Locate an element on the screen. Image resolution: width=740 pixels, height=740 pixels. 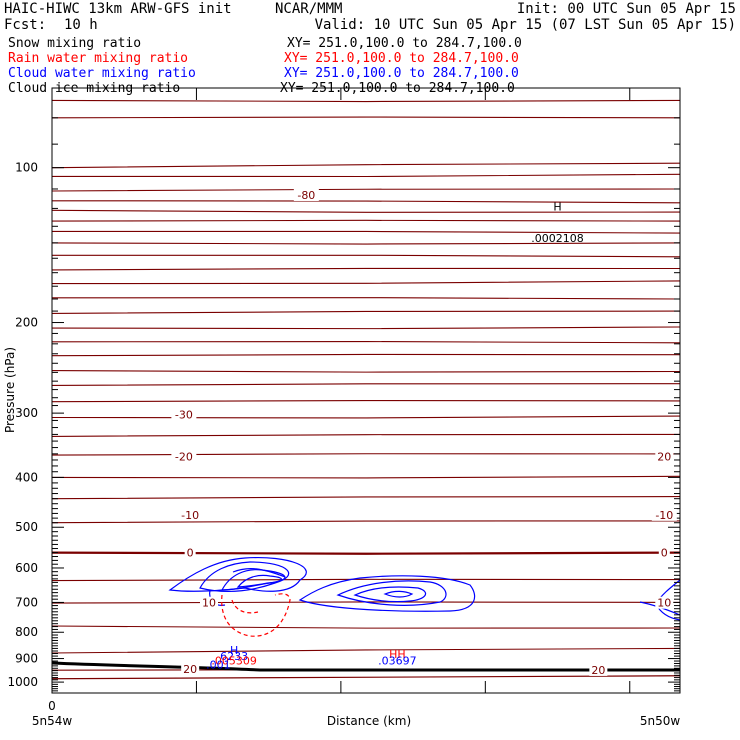
title-center: NCAR/MMM is located at coordinates (309, 9).